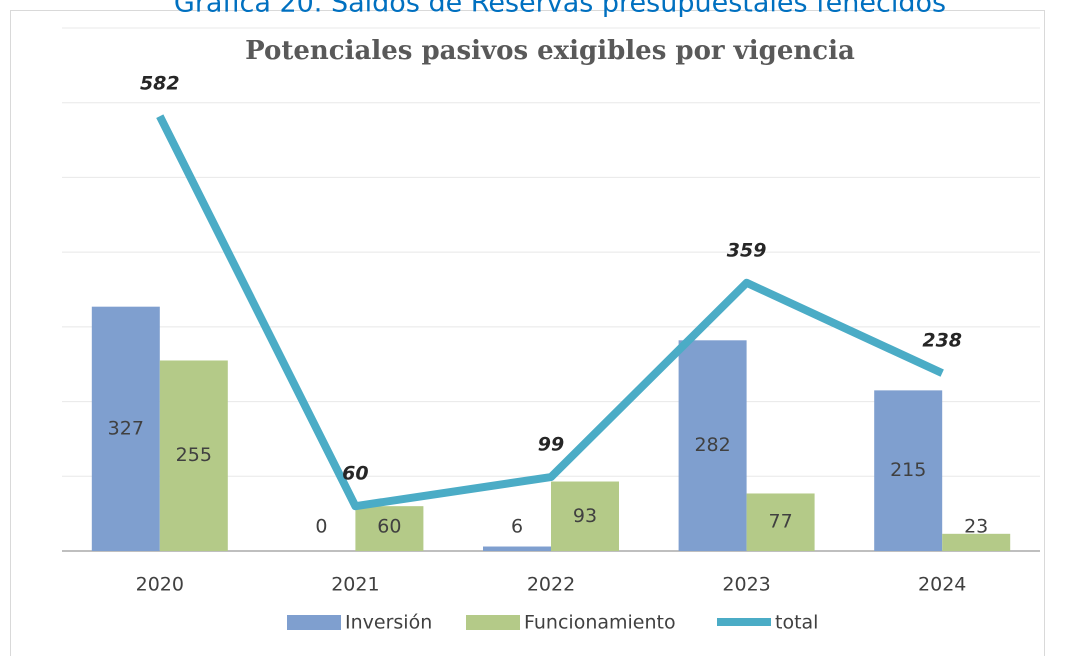 The image size is (1076, 656). I want to click on bar-label: 327, so click(126, 428).